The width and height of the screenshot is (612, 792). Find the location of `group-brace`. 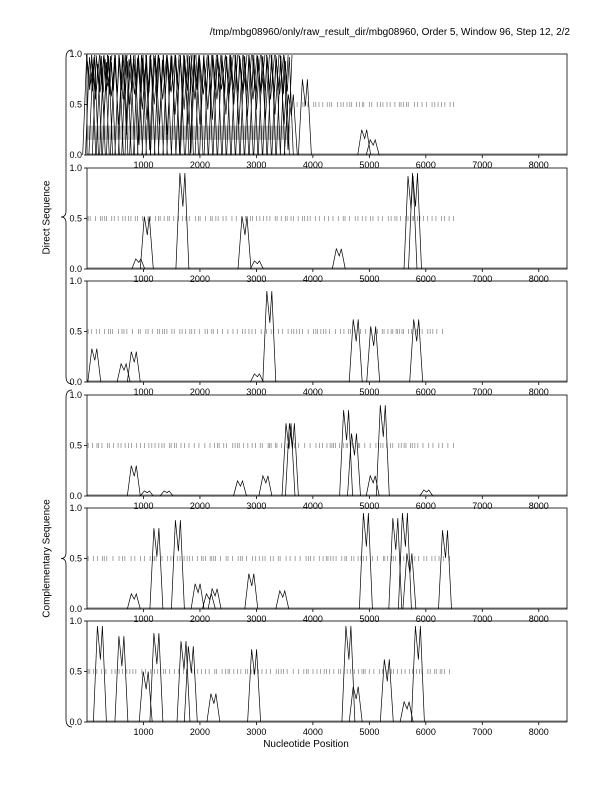

group-brace is located at coordinates (66, 217).